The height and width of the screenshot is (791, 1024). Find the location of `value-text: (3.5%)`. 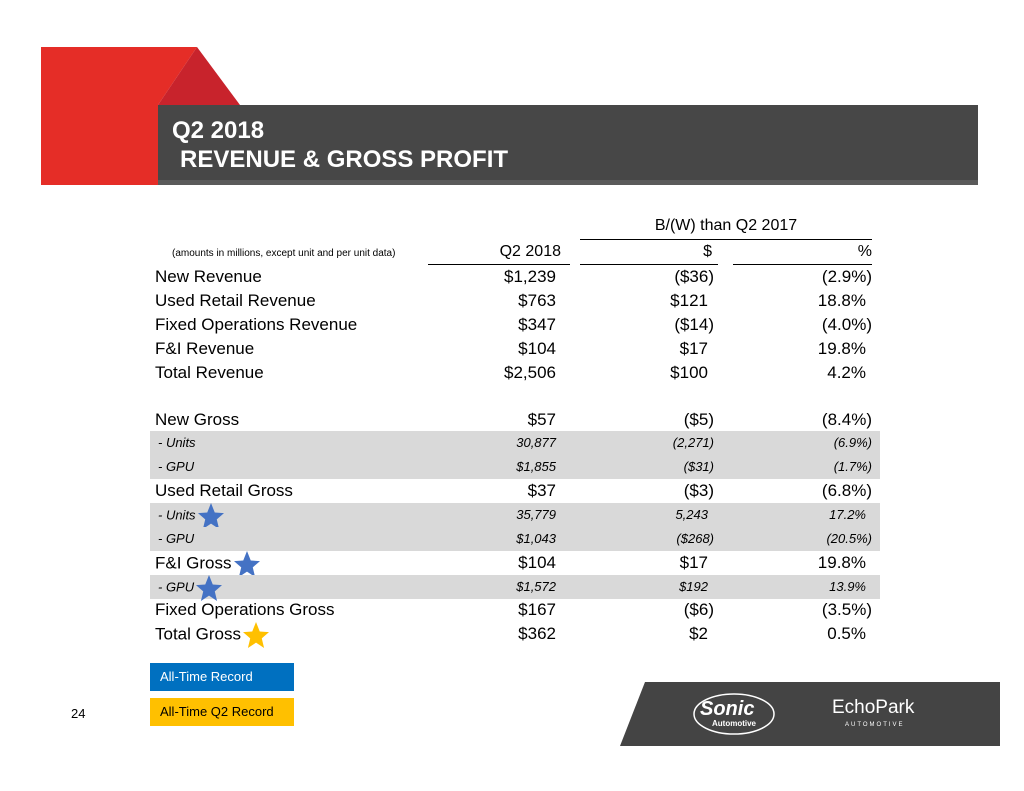

value-text: (3.5%) is located at coordinates (846, 609).